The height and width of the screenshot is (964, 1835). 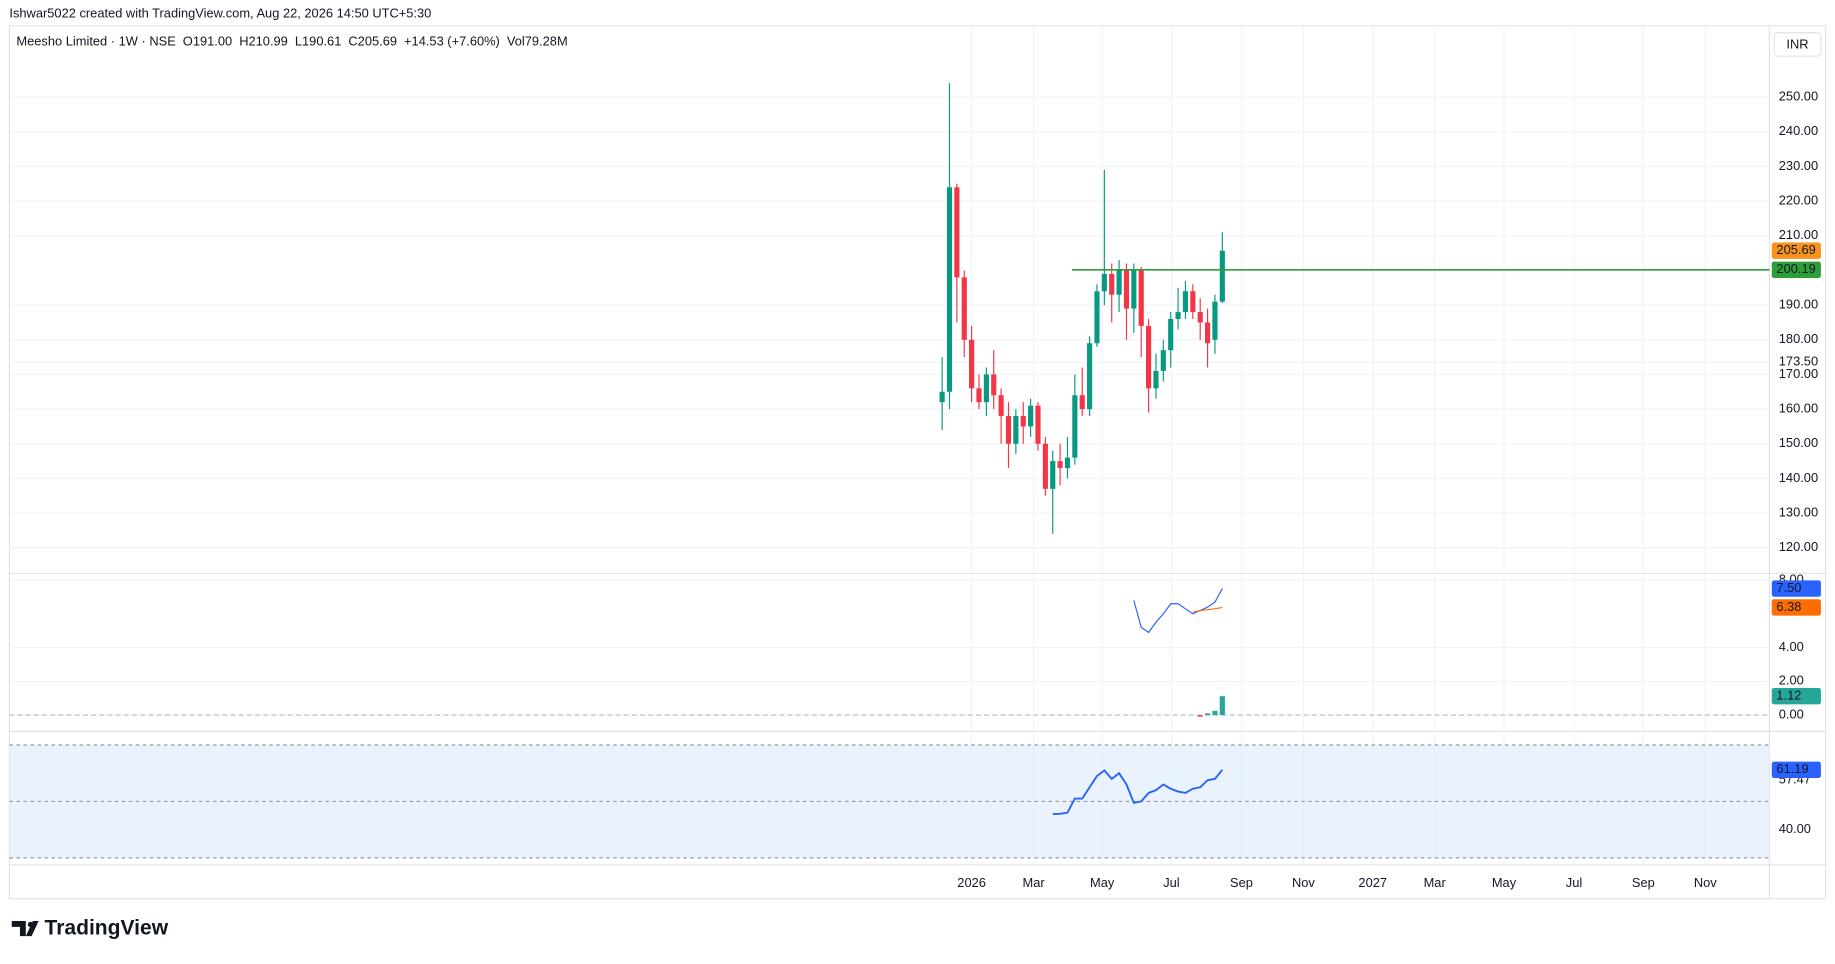 I want to click on y-tick-label: 240.00, so click(x=1798, y=130).